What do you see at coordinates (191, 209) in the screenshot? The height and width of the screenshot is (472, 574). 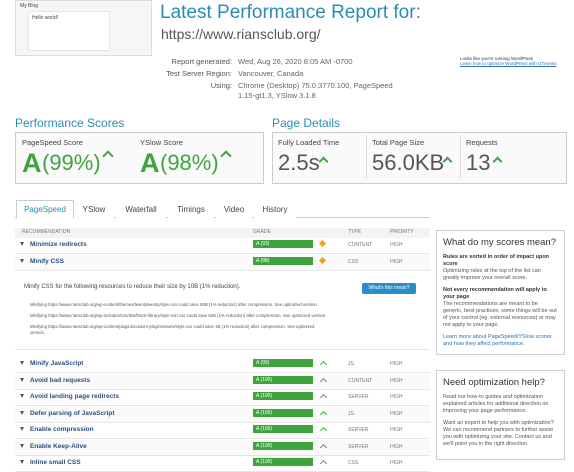 I see `tab: Timings` at bounding box center [191, 209].